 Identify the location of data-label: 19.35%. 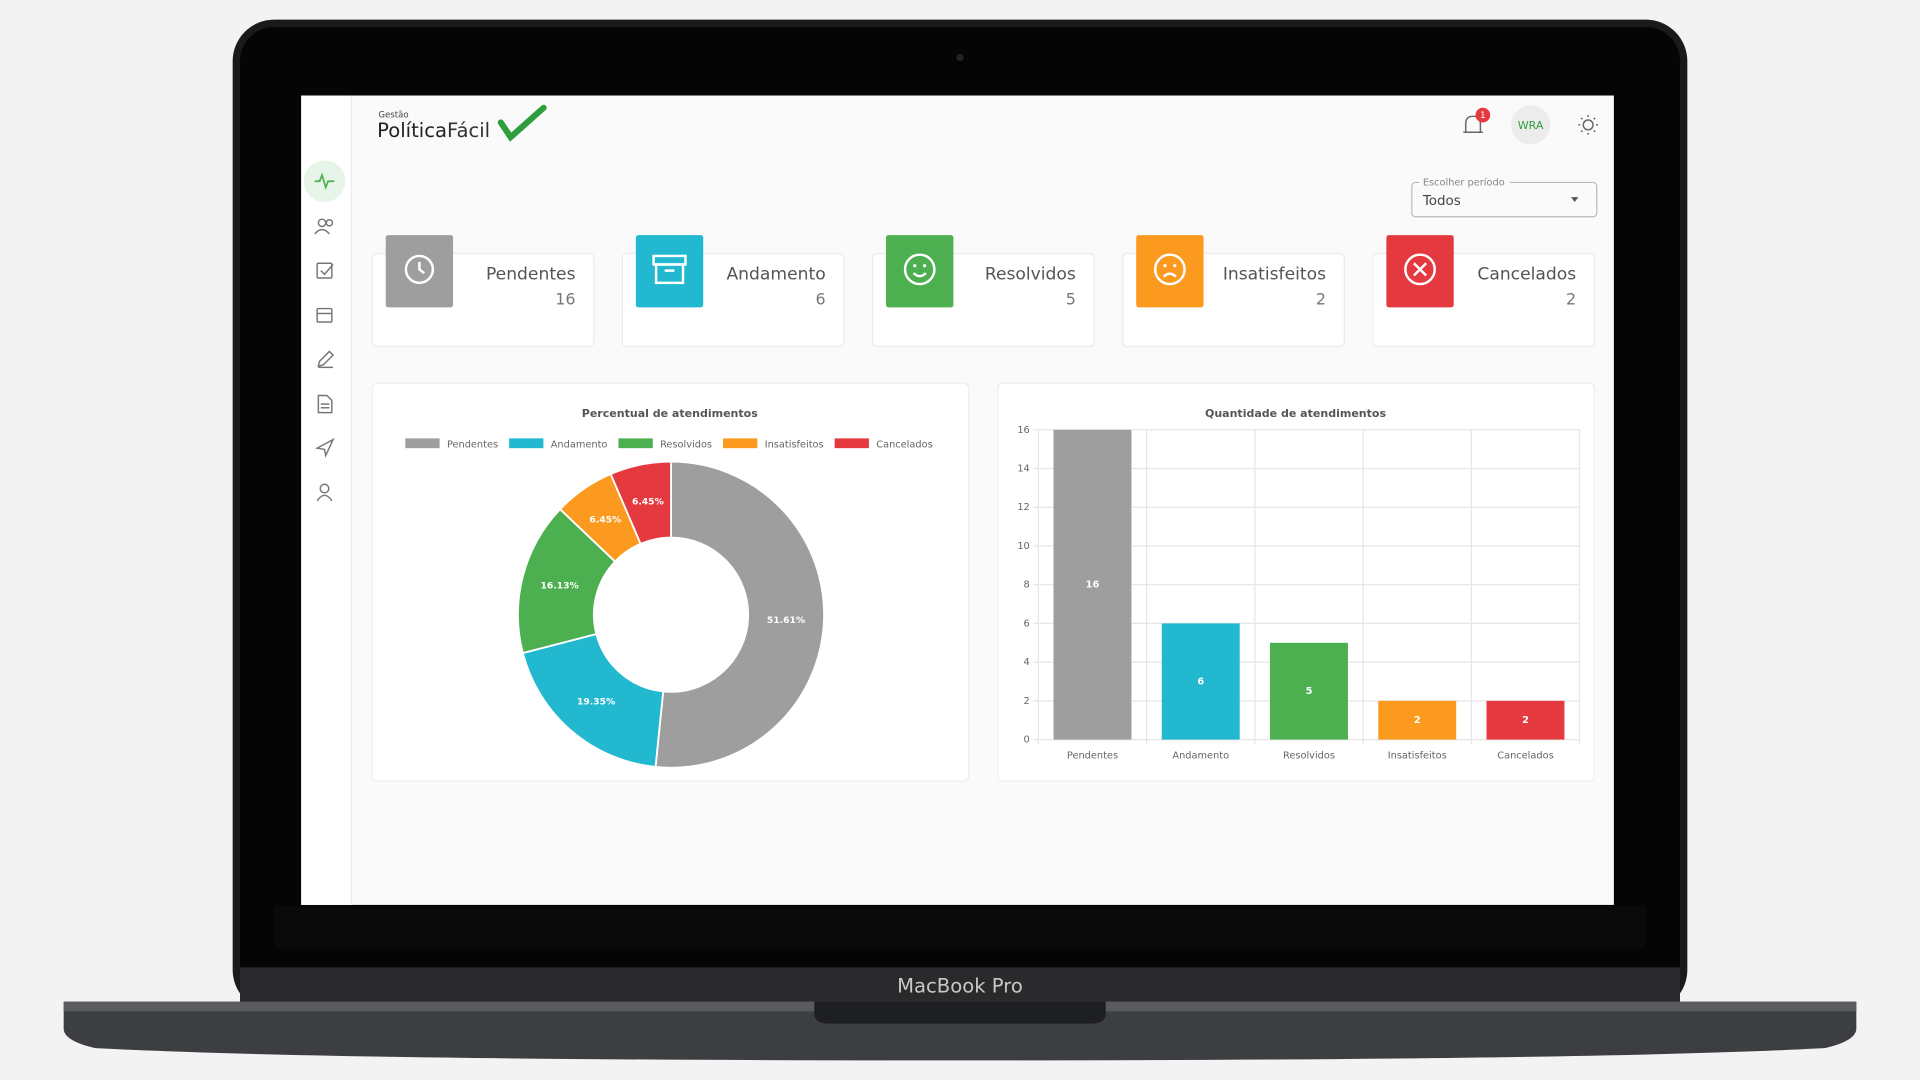
(596, 702).